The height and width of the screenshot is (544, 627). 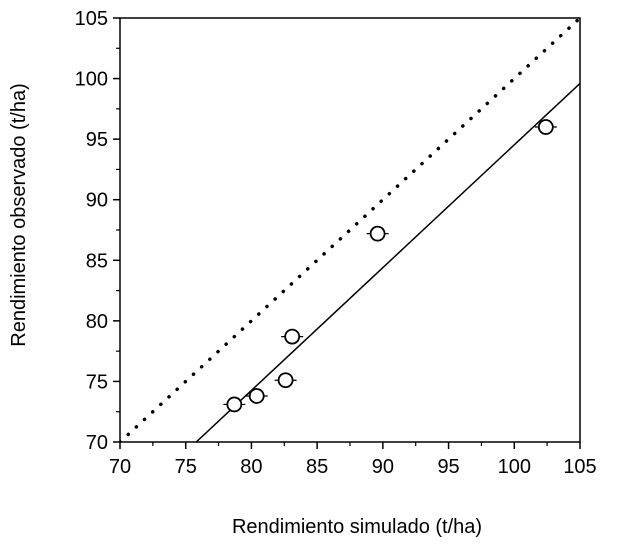 I want to click on y-tick-label: 100, so click(x=91, y=80).